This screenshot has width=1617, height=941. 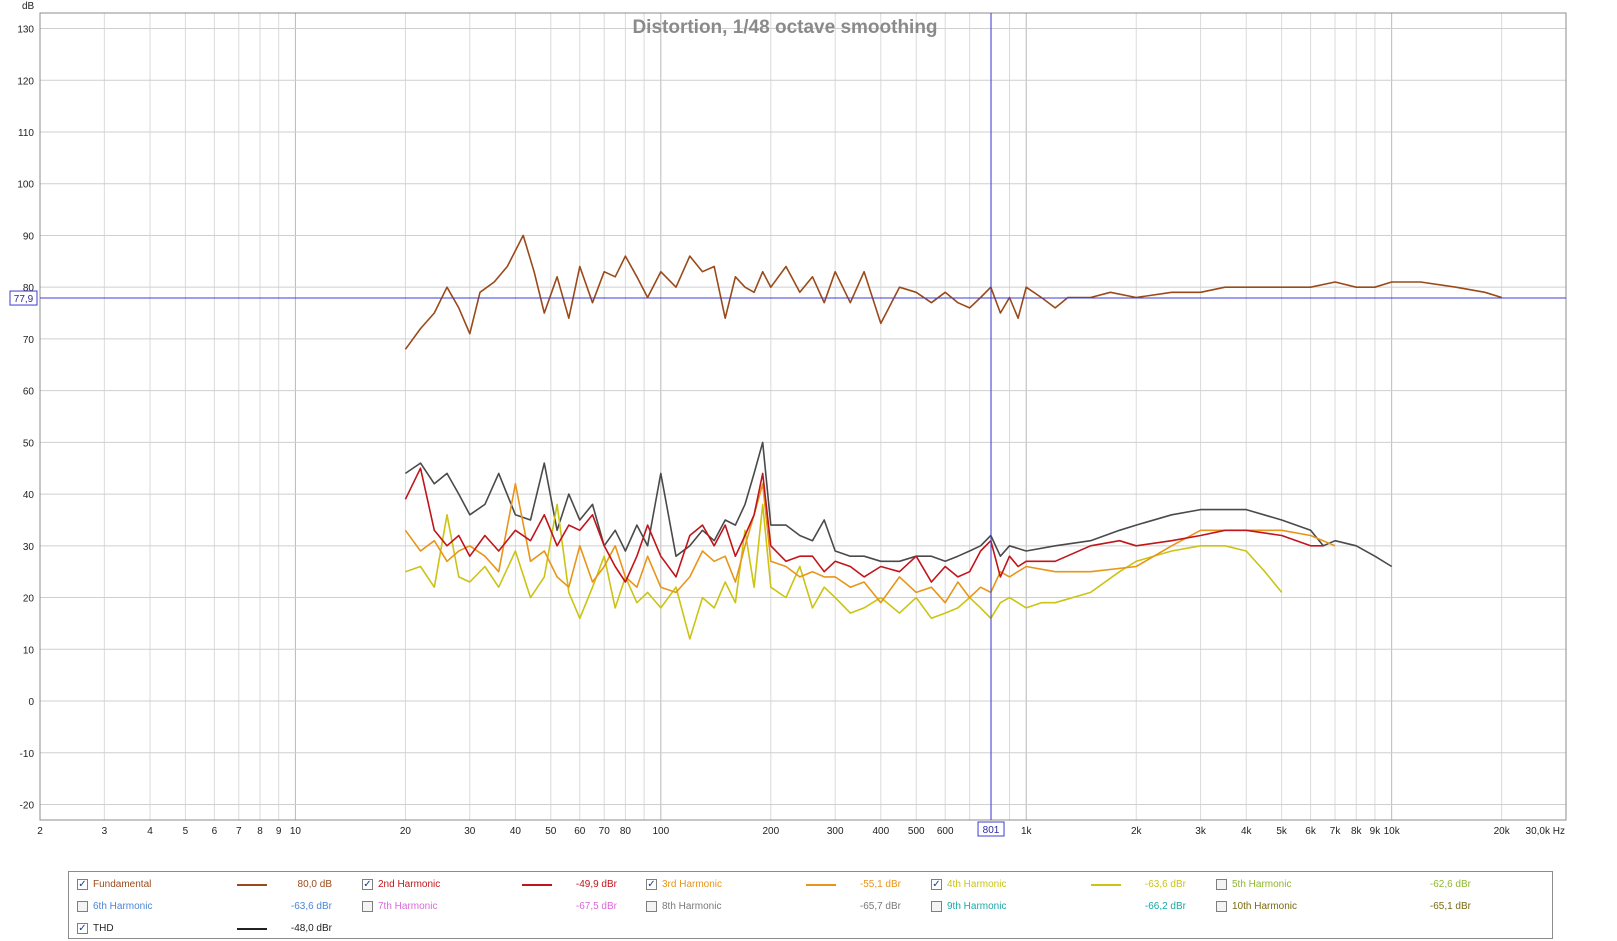 I want to click on y-tick-label: 0, so click(x=31, y=702).